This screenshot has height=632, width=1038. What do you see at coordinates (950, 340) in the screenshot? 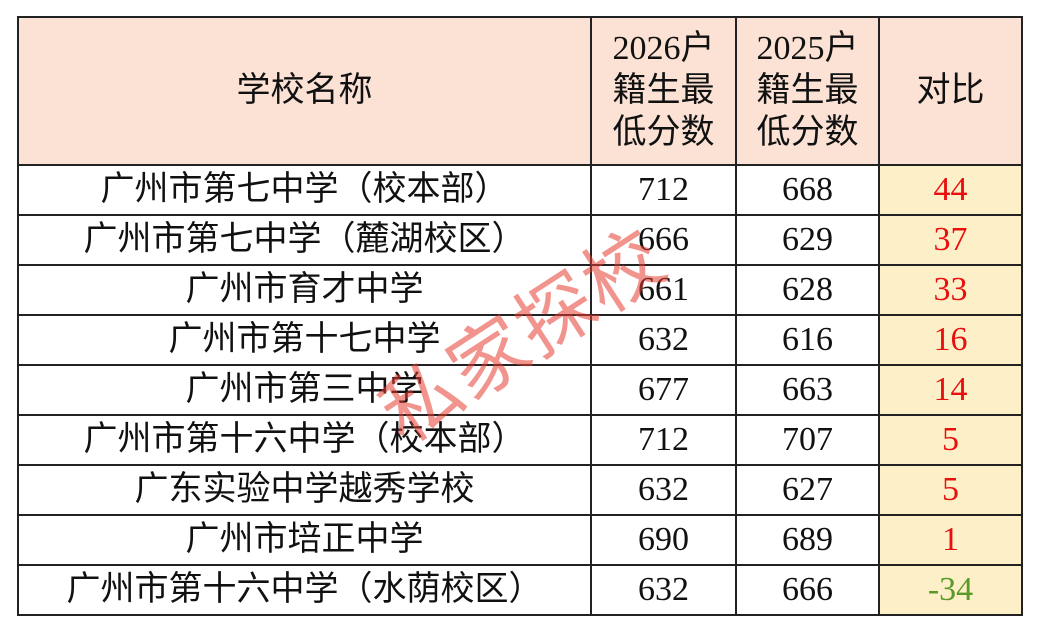
I see `difference: 16` at bounding box center [950, 340].